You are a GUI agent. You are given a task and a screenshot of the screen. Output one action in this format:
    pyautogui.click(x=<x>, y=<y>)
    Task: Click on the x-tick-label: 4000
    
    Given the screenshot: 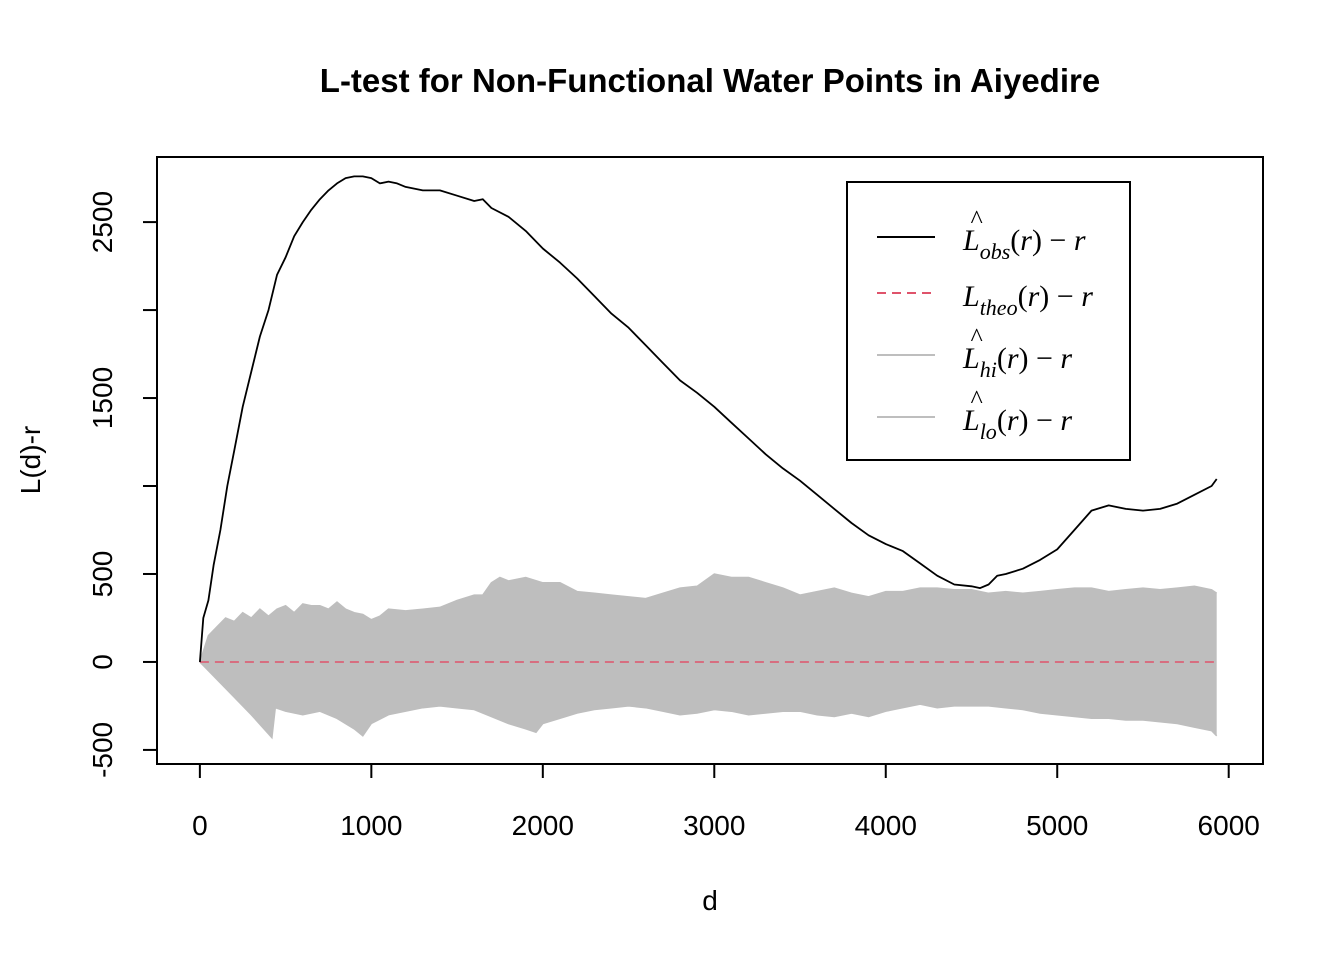 What is the action you would take?
    pyautogui.click(x=886, y=825)
    